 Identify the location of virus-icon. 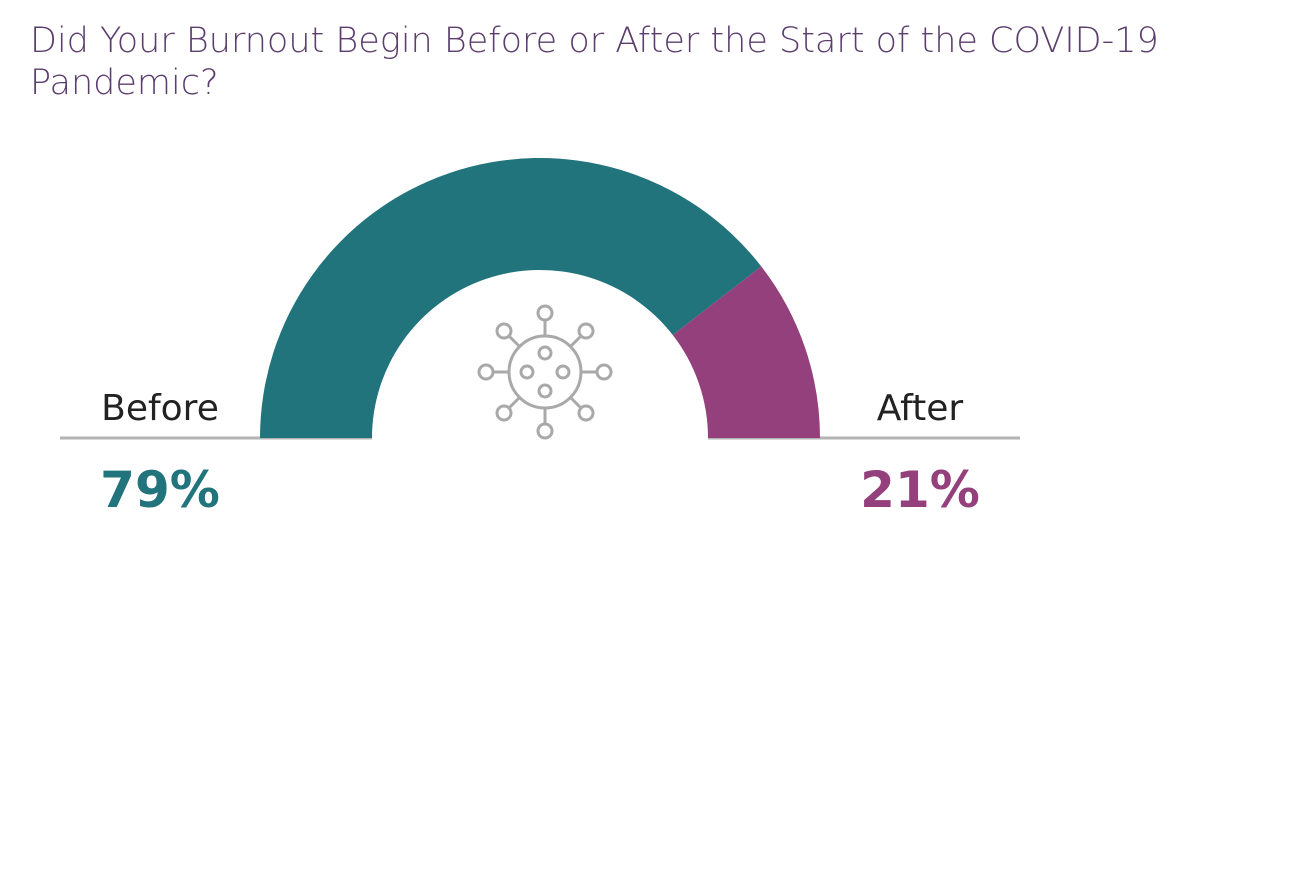
(545, 372).